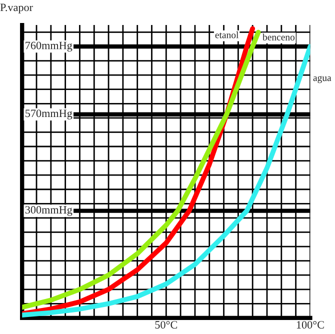  I want to click on series-label: benceno, so click(278, 37).